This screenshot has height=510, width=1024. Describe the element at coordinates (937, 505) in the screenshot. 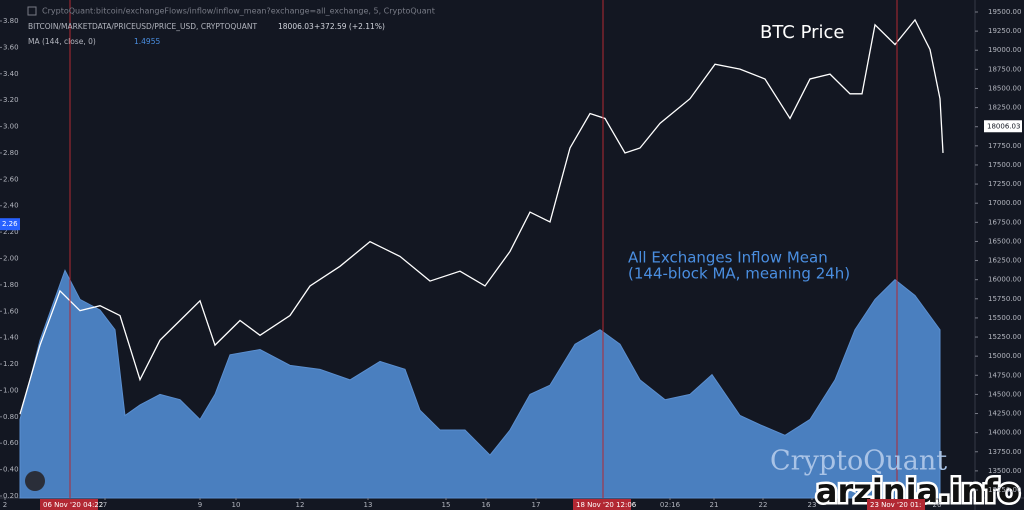

I see `x-tick-label: 26` at that location.